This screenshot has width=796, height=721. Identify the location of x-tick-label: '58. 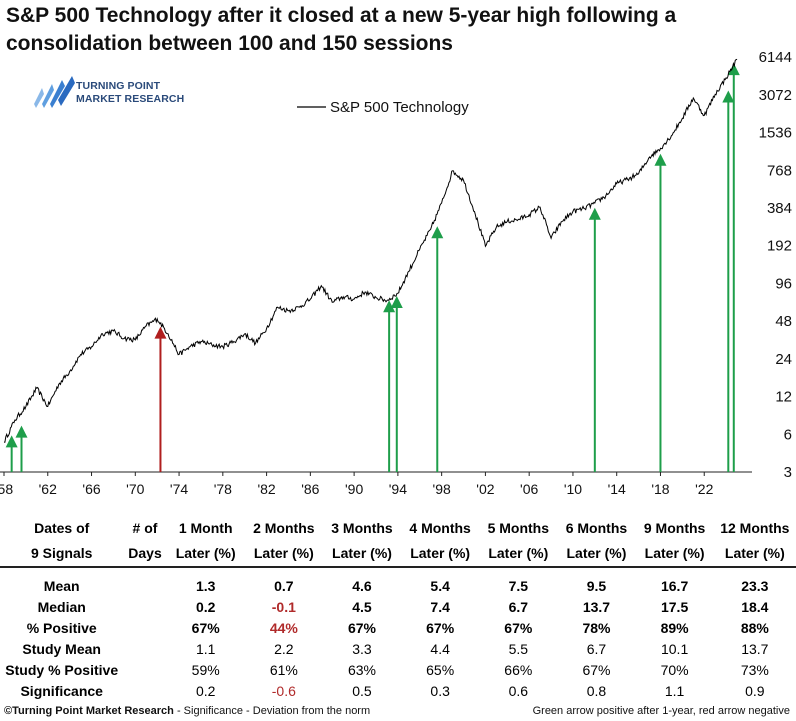
(6, 489).